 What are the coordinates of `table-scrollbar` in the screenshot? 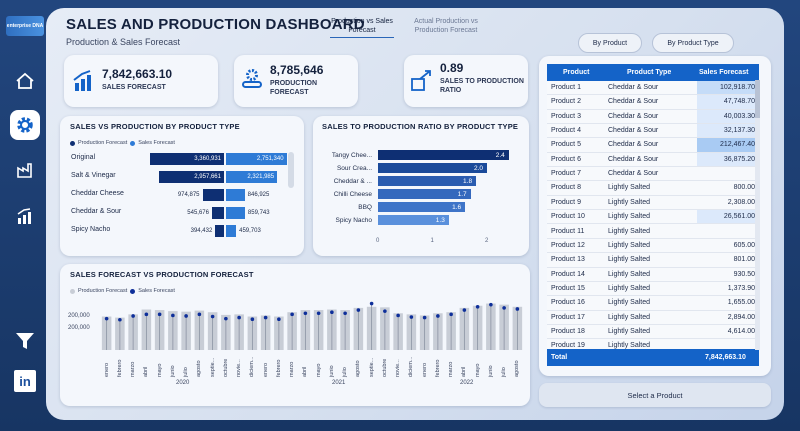 It's located at (757, 215).